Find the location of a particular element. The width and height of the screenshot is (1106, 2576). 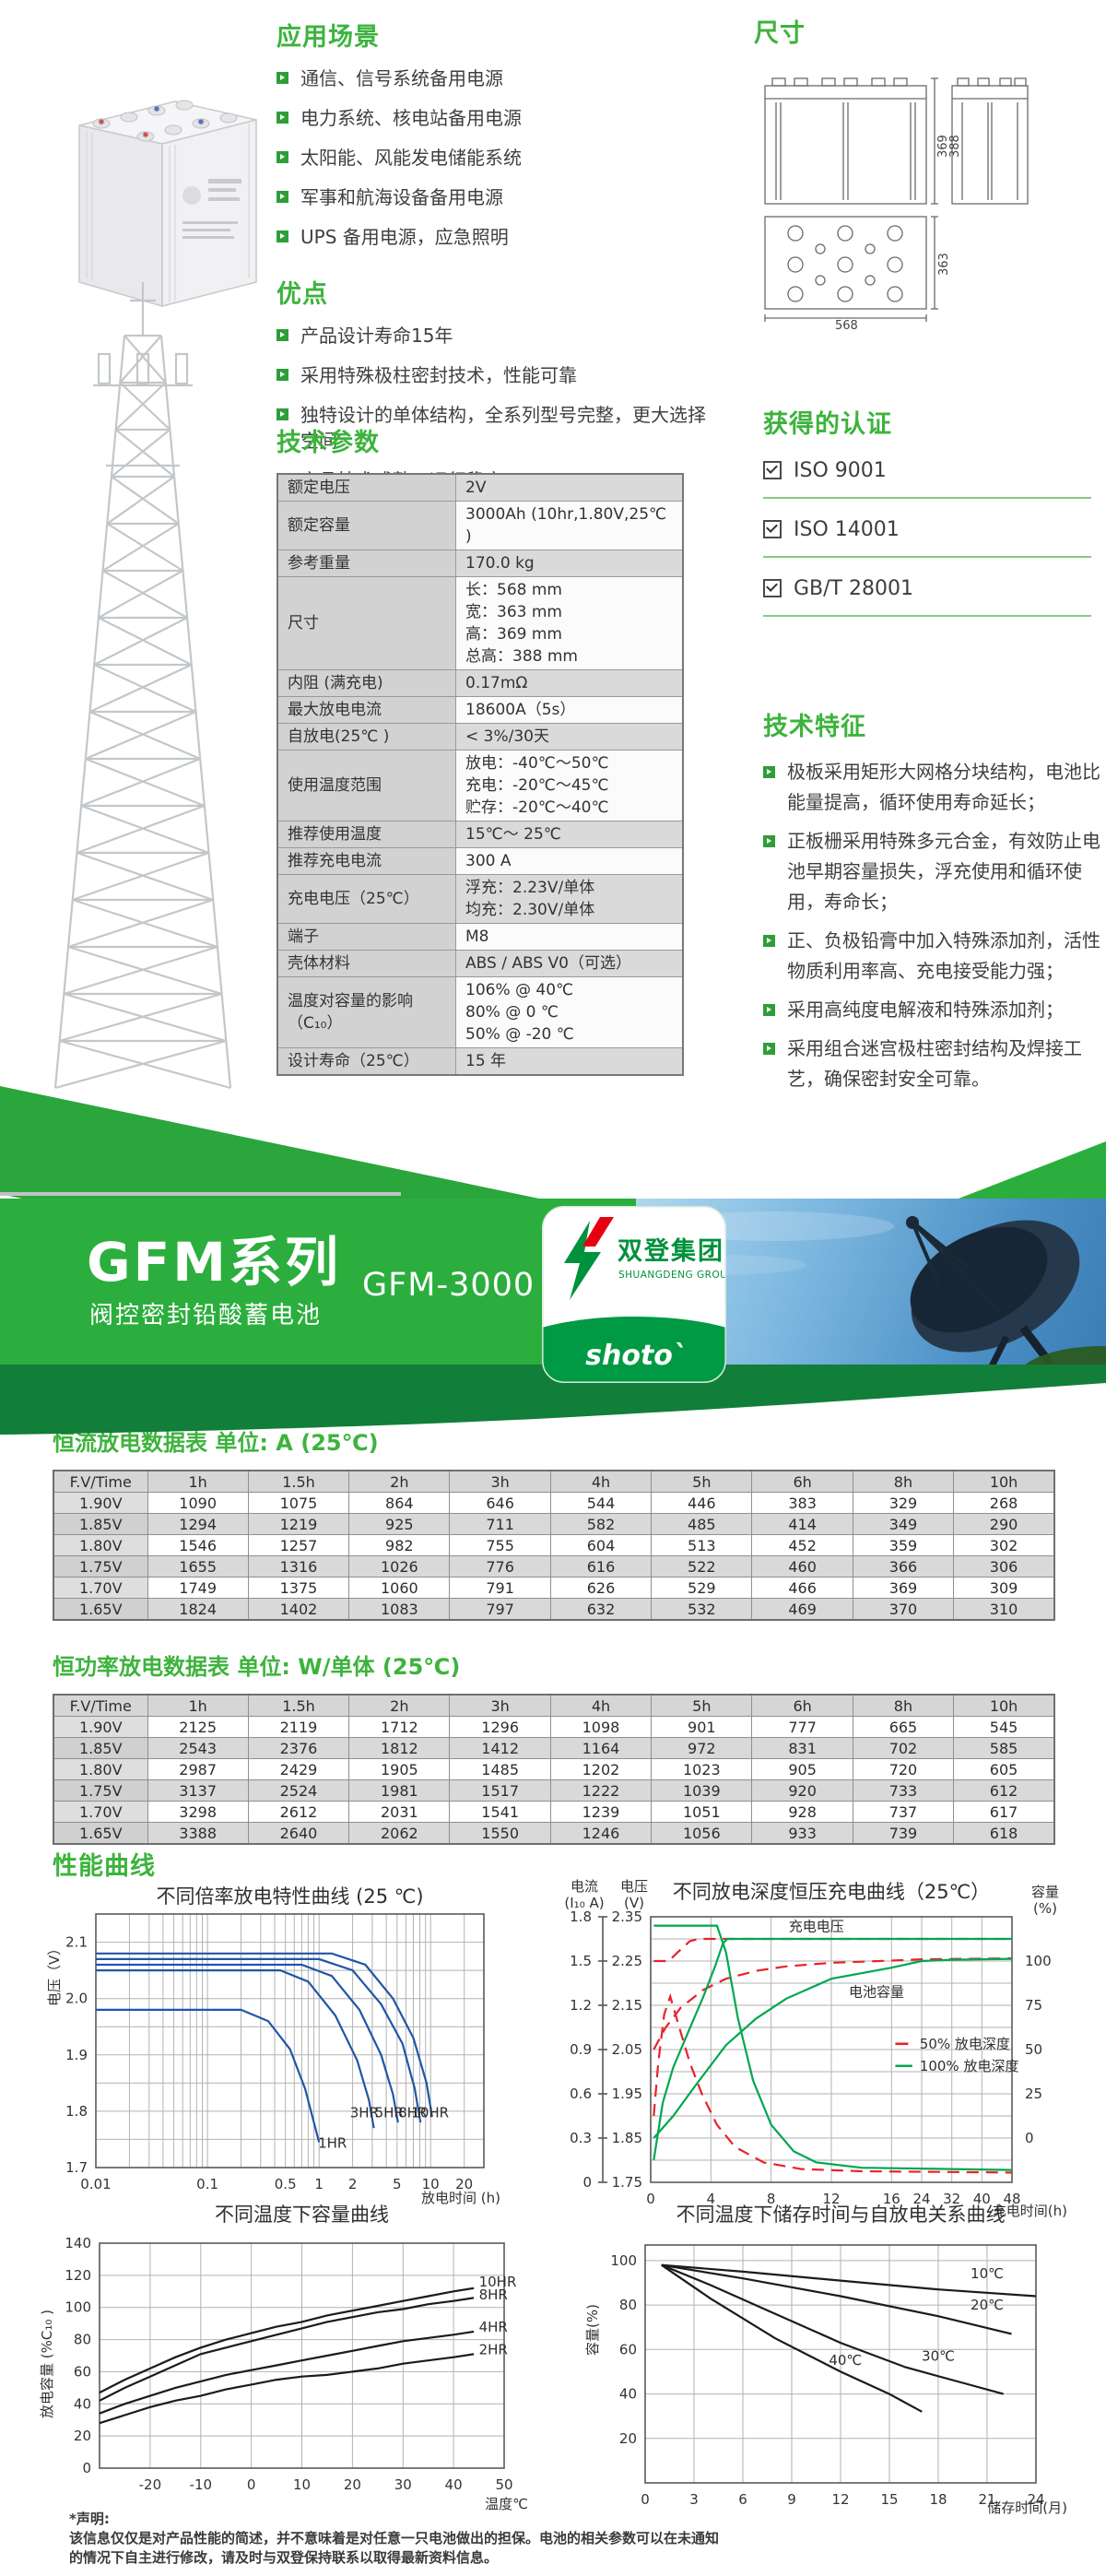

param-value: 15℃～ 25℃ is located at coordinates (569, 834).